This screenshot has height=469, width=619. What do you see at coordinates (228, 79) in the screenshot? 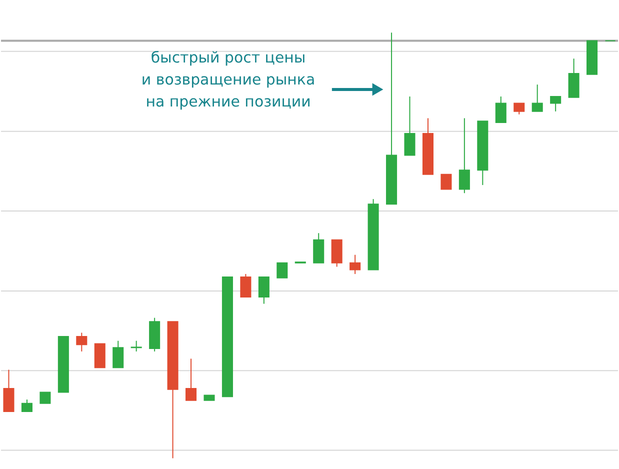
I see `annotation: быстрый рост цены и возвращение рынка на прежние позиции` at bounding box center [228, 79].